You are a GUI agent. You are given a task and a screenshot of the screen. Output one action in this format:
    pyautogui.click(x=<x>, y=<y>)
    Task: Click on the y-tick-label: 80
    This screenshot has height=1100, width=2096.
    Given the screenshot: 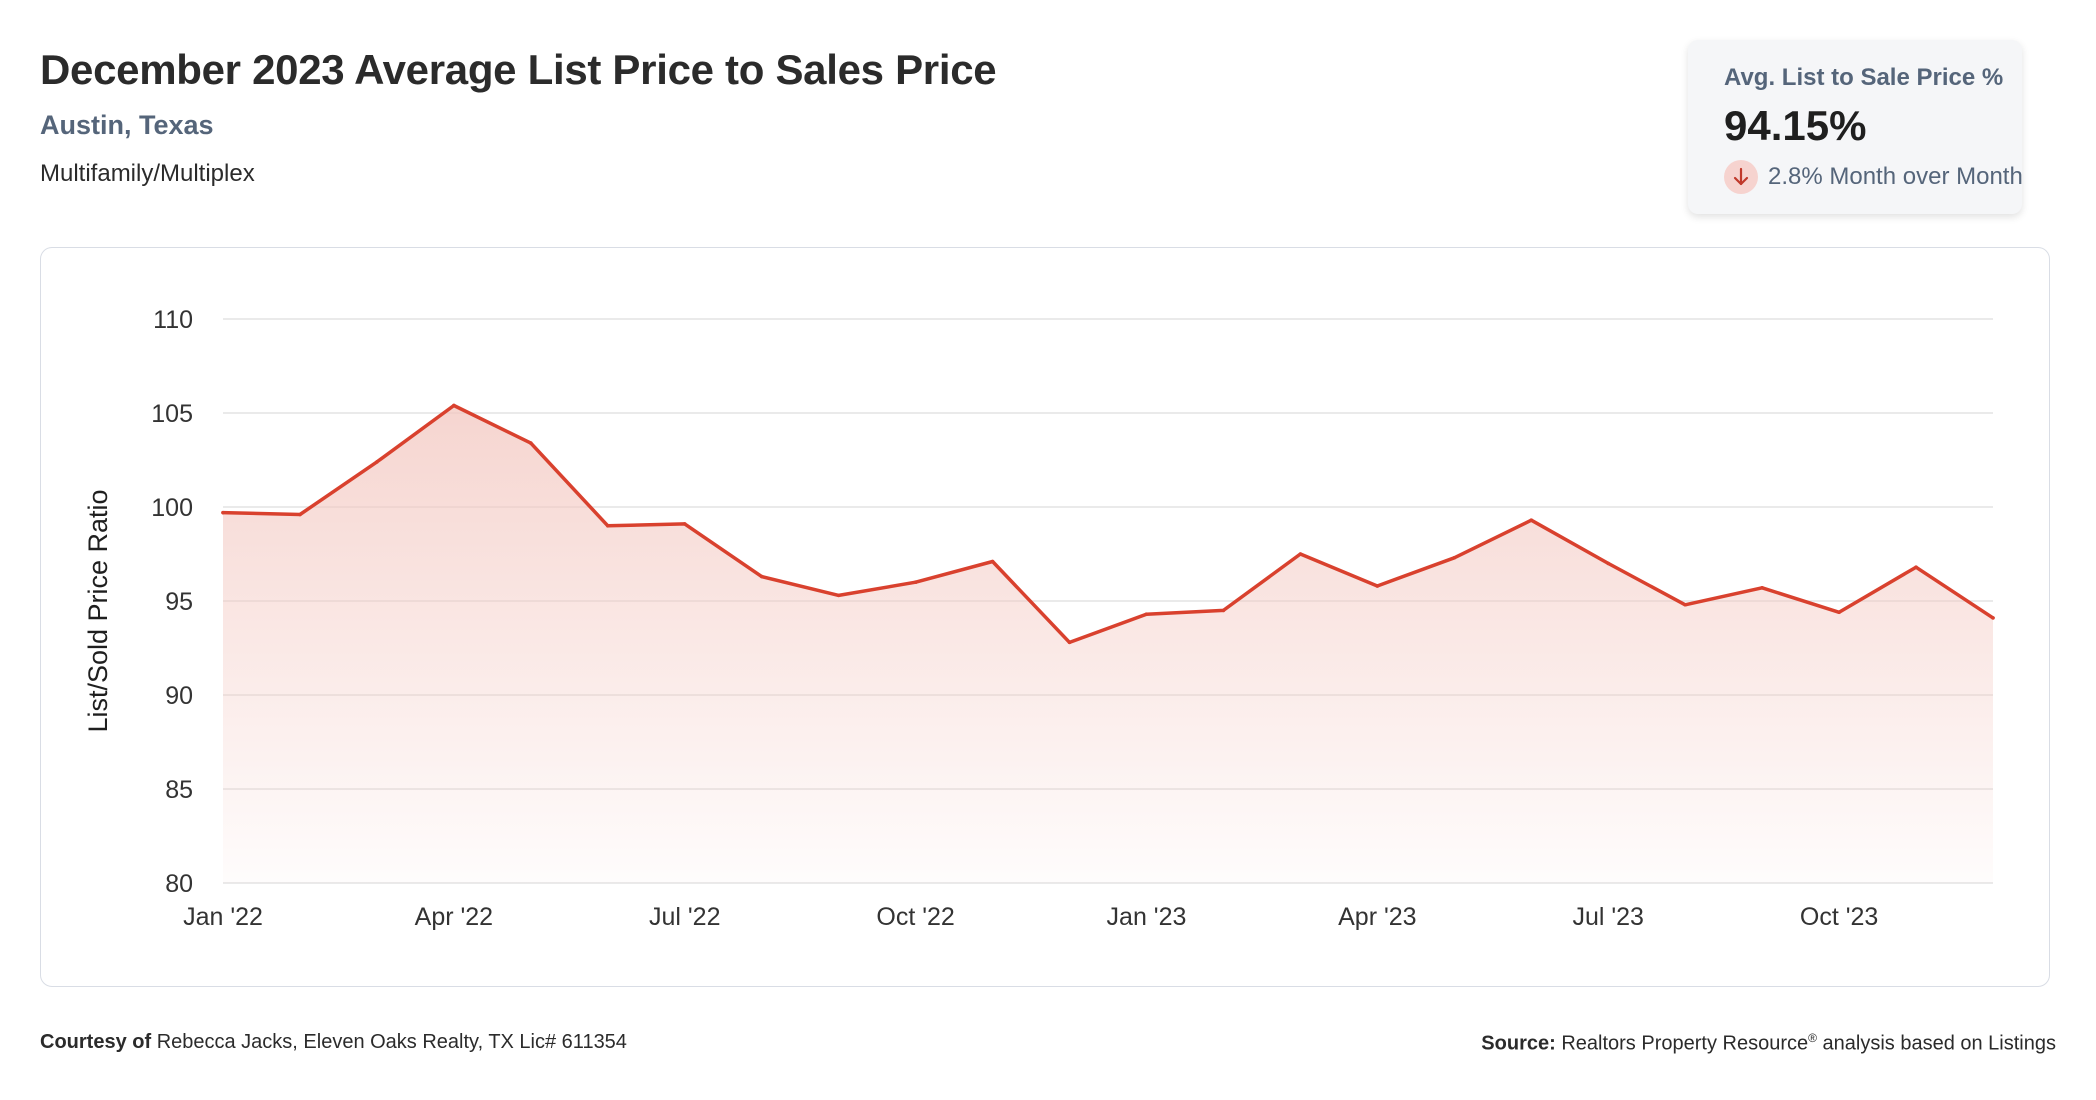 What is the action you would take?
    pyautogui.click(x=179, y=884)
    